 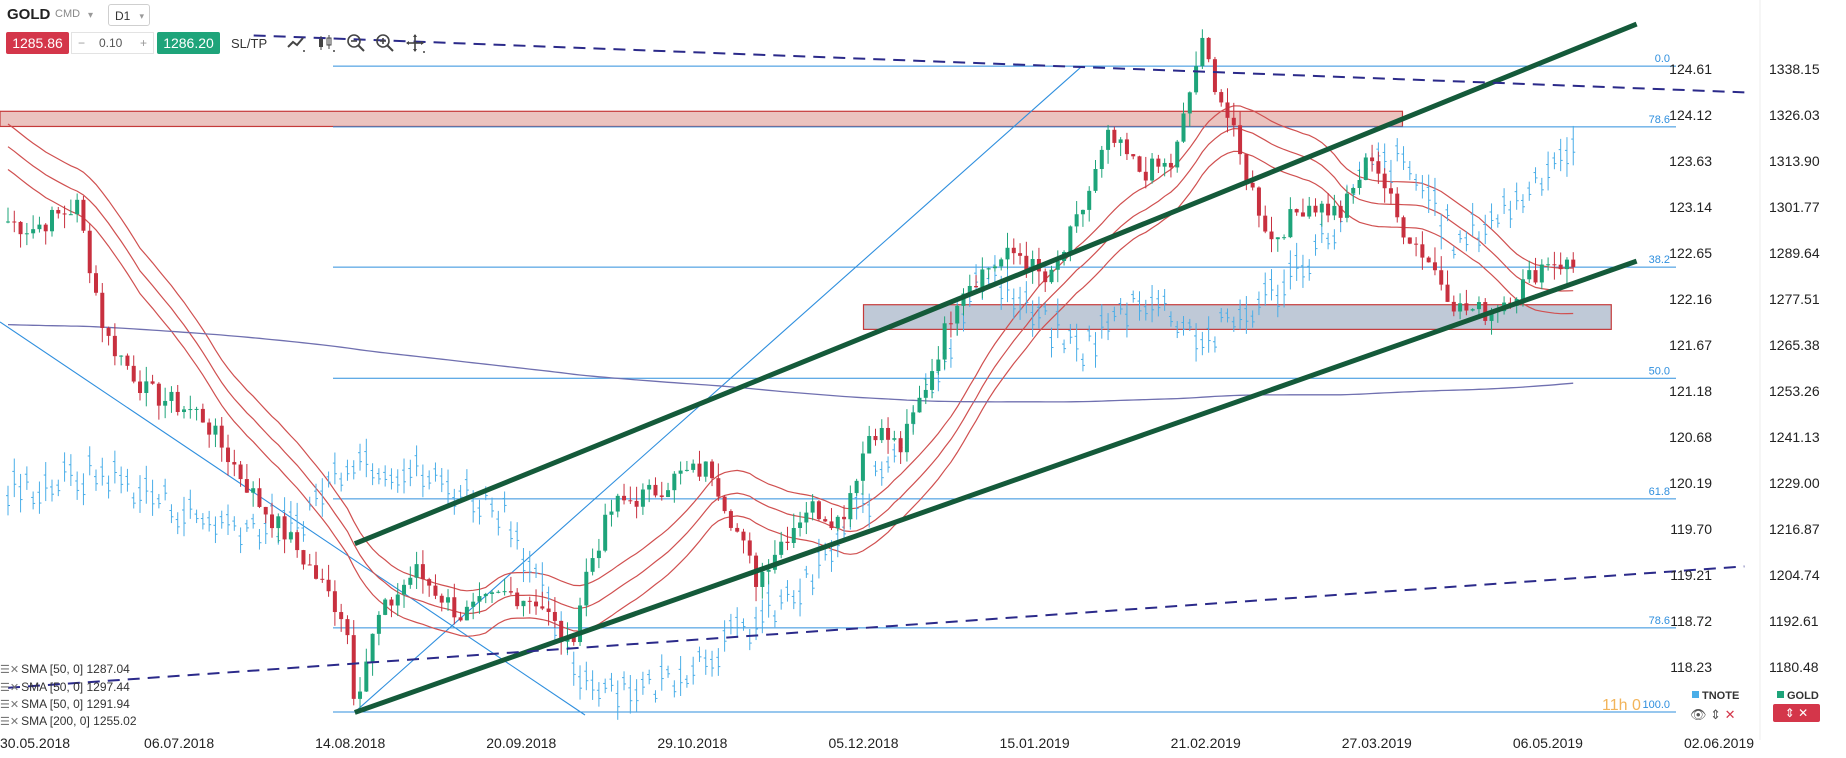 I want to click on right-axis-tick-label: 1192.61, so click(x=1794, y=621).